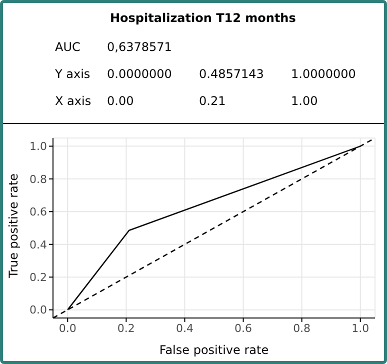  What do you see at coordinates (140, 74) in the screenshot?
I see `text: 0.0000000` at bounding box center [140, 74].